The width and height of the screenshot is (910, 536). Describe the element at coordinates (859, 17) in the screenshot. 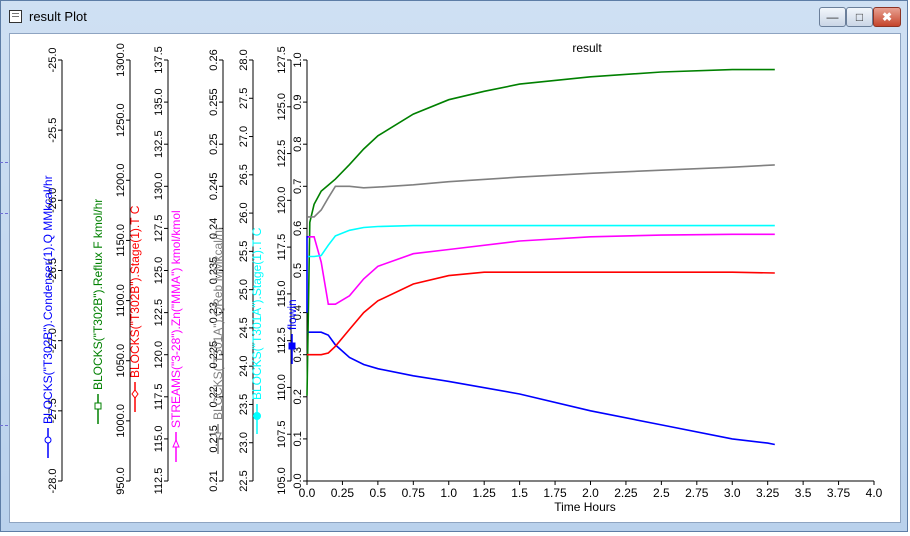

I see `maximize-button: □` at that location.